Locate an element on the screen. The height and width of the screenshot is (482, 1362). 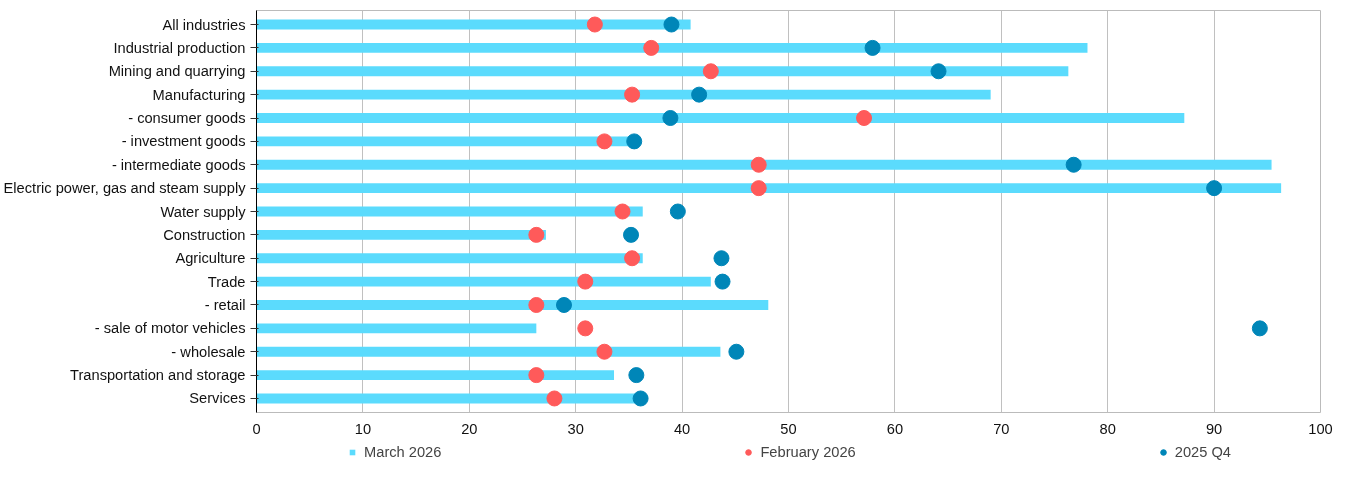
x-tick-label: 20 is located at coordinates (469, 428).